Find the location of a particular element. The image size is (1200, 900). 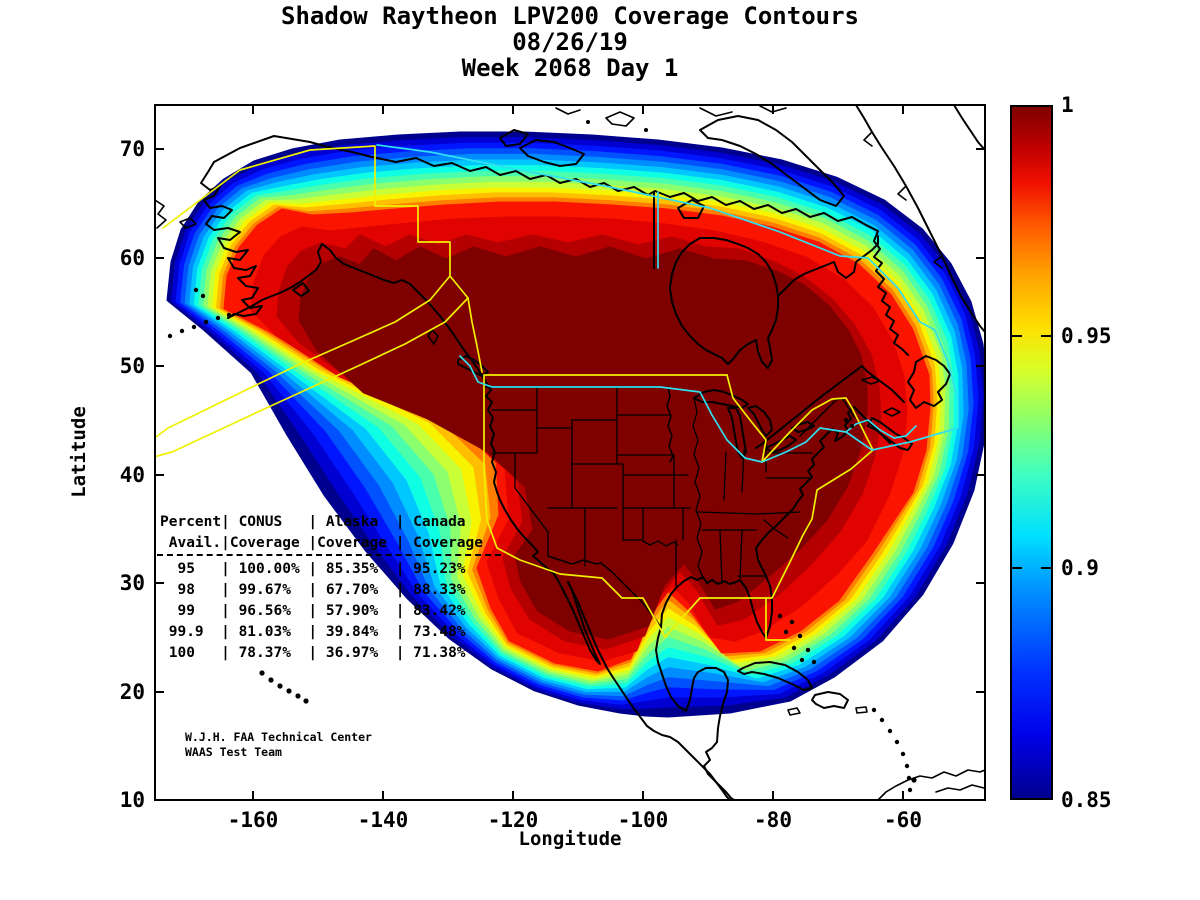

colorbar-tick-0.85: 0.85 is located at coordinates (1086, 800).